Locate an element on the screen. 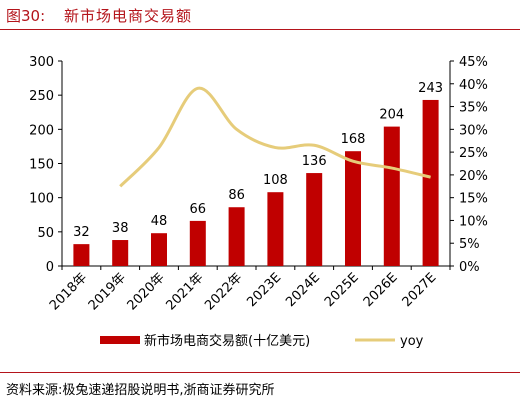 This screenshot has width=520, height=402. bar-data-label: 136 is located at coordinates (314, 161).